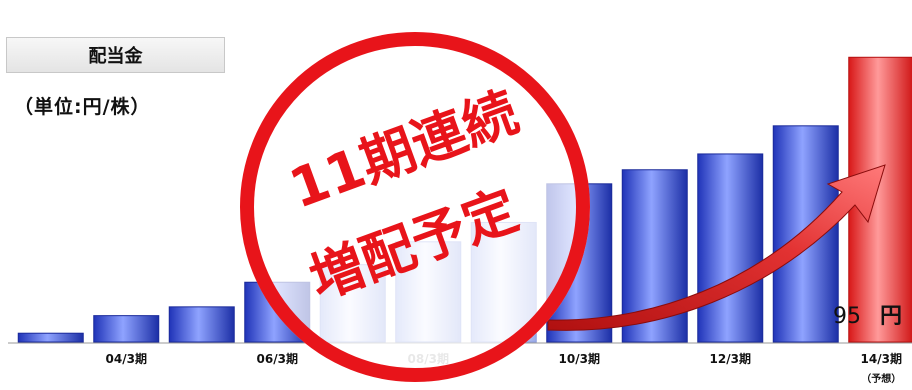  Describe the element at coordinates (201, 324) in the screenshot. I see `bar-05/3期` at that location.